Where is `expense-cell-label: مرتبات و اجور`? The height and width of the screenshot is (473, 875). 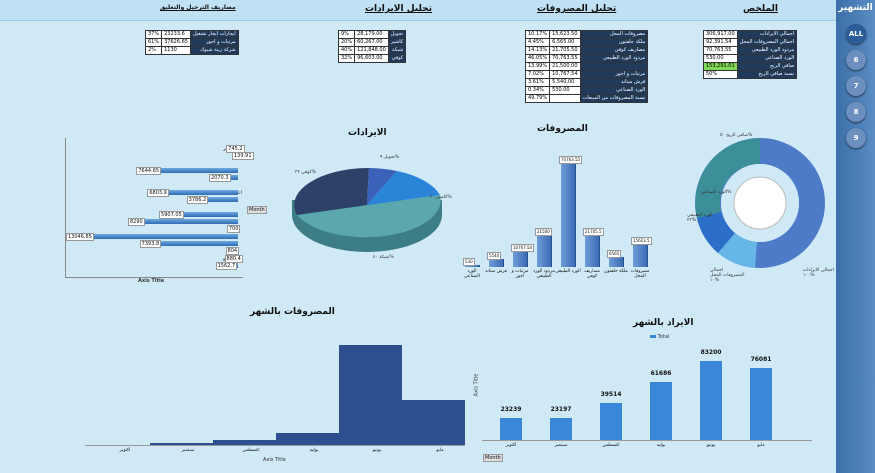
expense-cell-label: مرتبات و اجور is located at coordinates (614, 74).